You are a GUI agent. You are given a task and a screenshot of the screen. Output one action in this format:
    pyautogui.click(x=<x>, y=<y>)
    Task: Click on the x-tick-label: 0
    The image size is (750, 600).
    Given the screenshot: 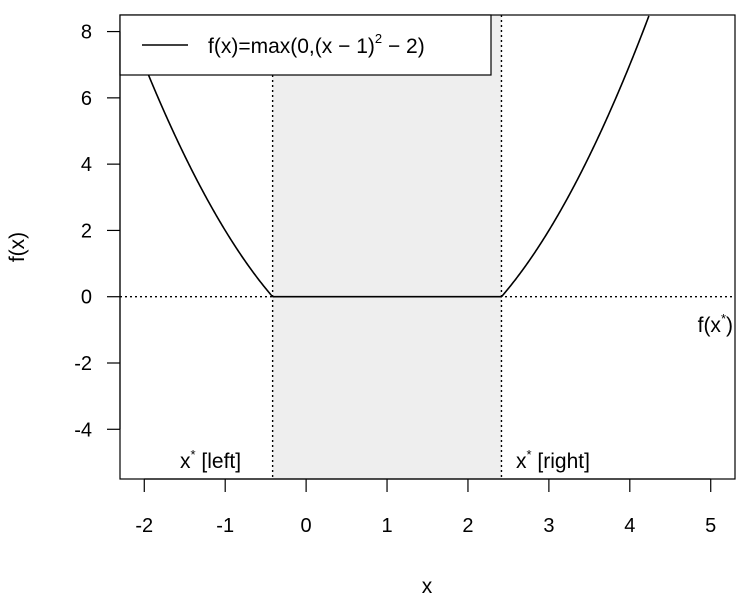 What is the action you would take?
    pyautogui.click(x=306, y=526)
    